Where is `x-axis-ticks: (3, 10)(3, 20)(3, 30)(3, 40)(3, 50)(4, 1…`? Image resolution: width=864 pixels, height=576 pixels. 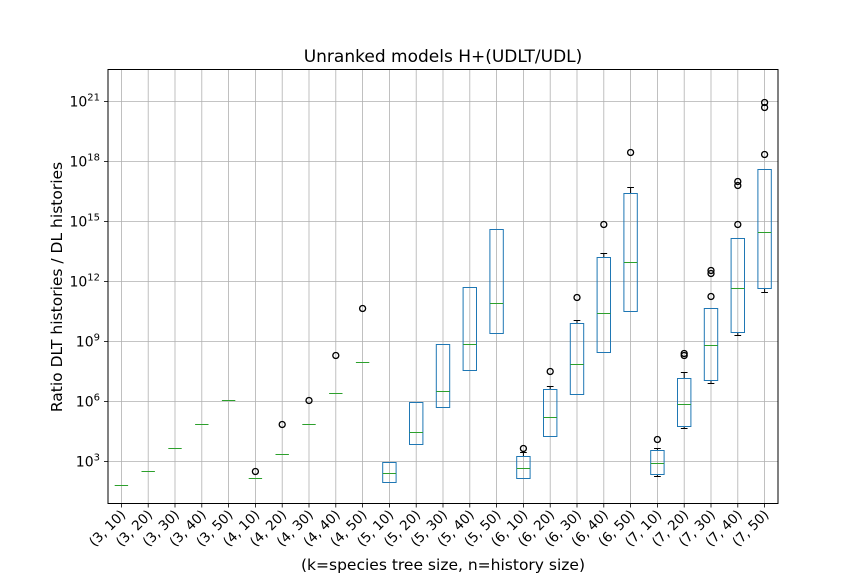 x-axis-ticks: (3, 10)(3, 20)(3, 30)(3, 40)(3, 50)(4, 1… is located at coordinates (429, 526).